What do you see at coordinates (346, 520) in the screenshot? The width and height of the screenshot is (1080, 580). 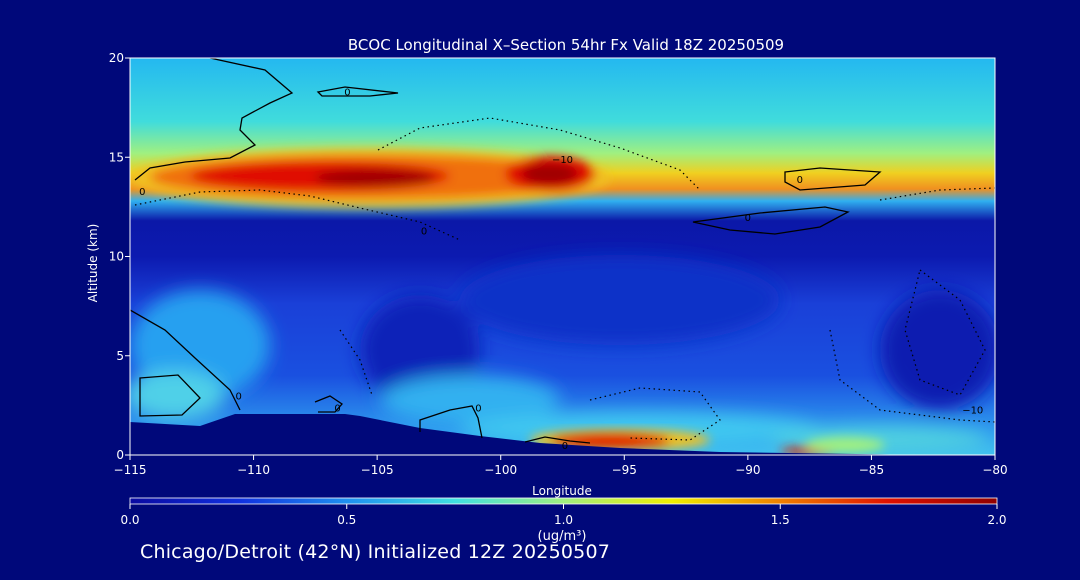 I see `colorbar-tick-label: 0.5` at bounding box center [346, 520].